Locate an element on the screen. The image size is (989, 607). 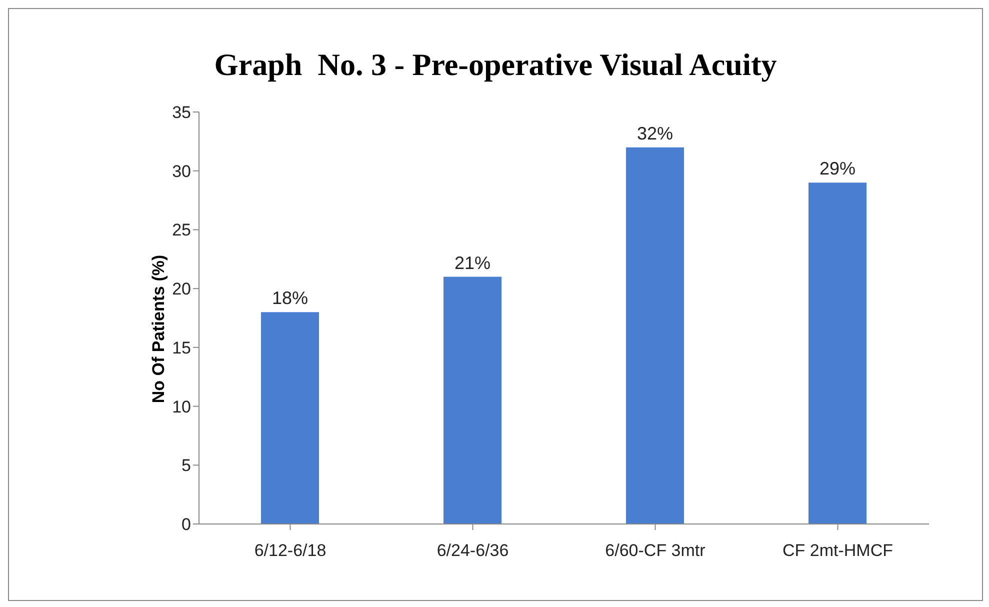
y-tick-label: 30 is located at coordinates (181, 171).